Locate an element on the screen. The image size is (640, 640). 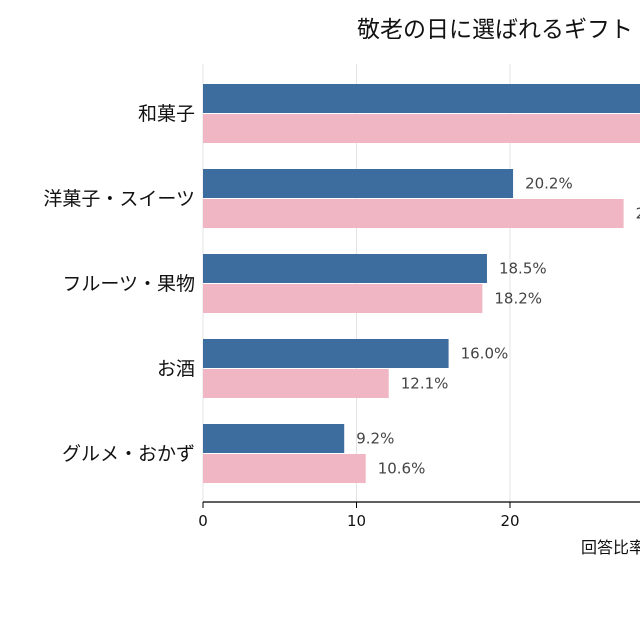
category-label: 和菓子 is located at coordinates (166, 114).